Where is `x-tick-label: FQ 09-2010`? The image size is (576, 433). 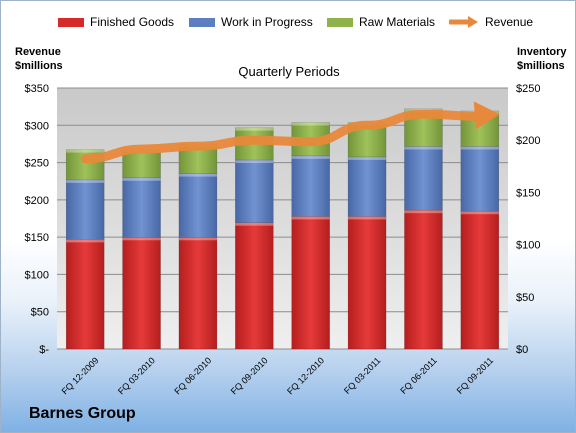 x-tick-label: FQ 09-2010 is located at coordinates (249, 375).